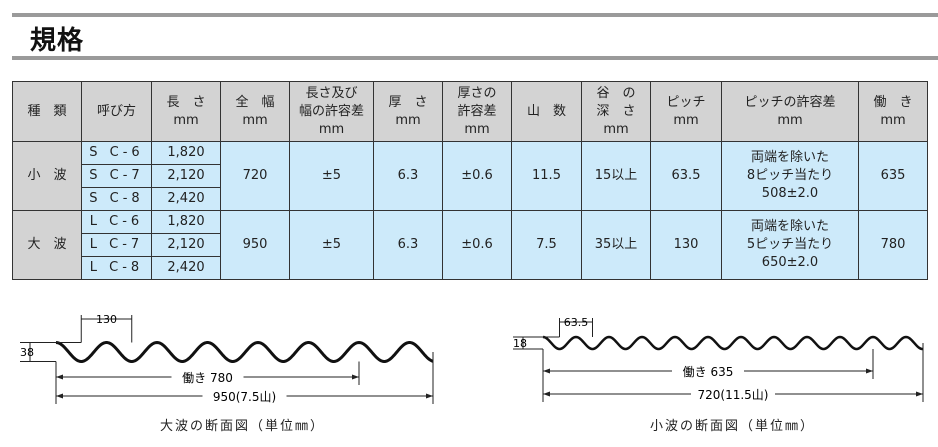 This screenshot has height=447, width=938. Describe the element at coordinates (116, 268) in the screenshot. I see `designation-cell: L C-8` at that location.